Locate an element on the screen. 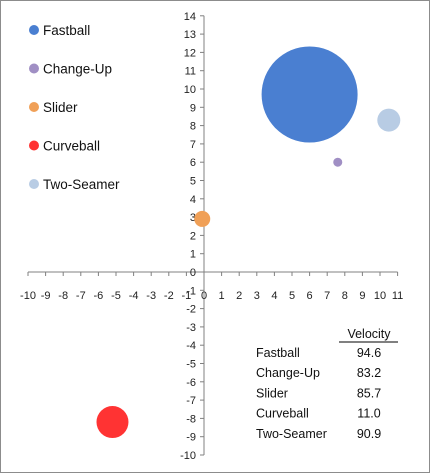 The image size is (430, 473). y-tick-label: -9 is located at coordinates (191, 438).